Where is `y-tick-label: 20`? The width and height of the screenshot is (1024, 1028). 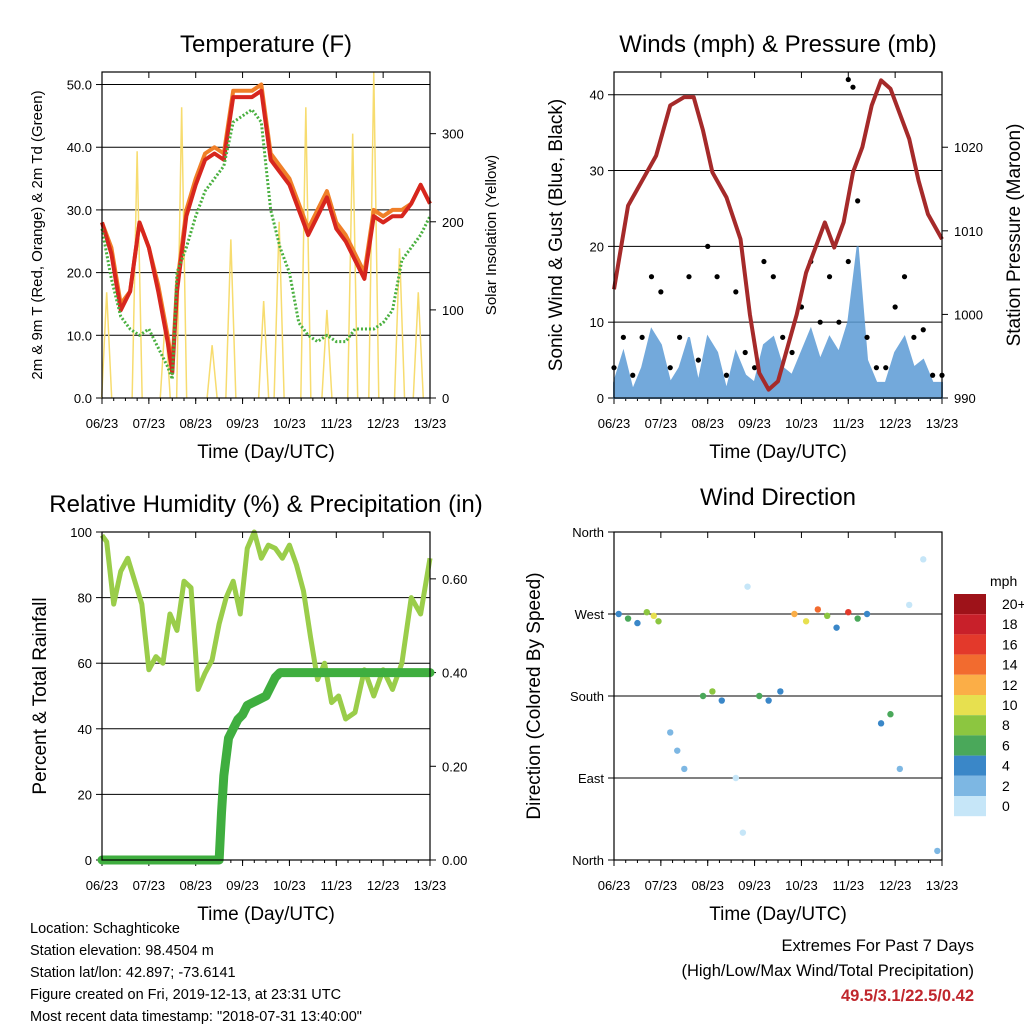 y-tick-label: 20 is located at coordinates (597, 246).